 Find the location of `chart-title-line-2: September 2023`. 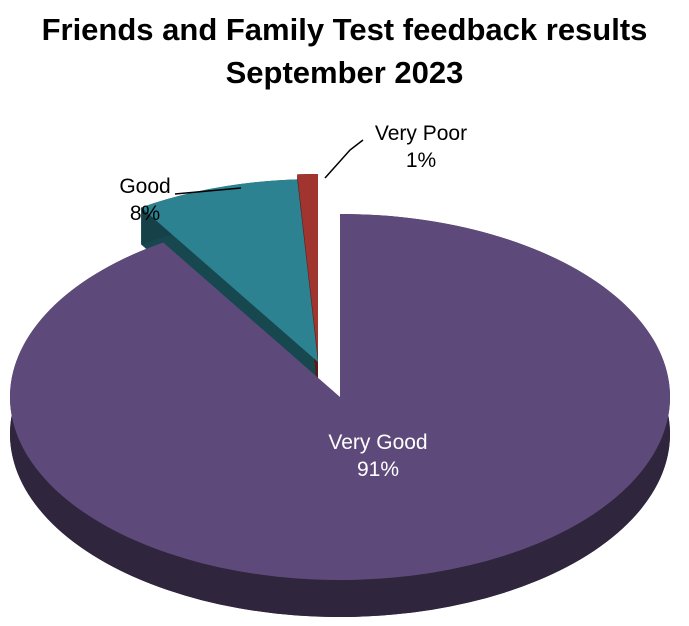

chart-title-line-2: September 2023 is located at coordinates (344, 72).